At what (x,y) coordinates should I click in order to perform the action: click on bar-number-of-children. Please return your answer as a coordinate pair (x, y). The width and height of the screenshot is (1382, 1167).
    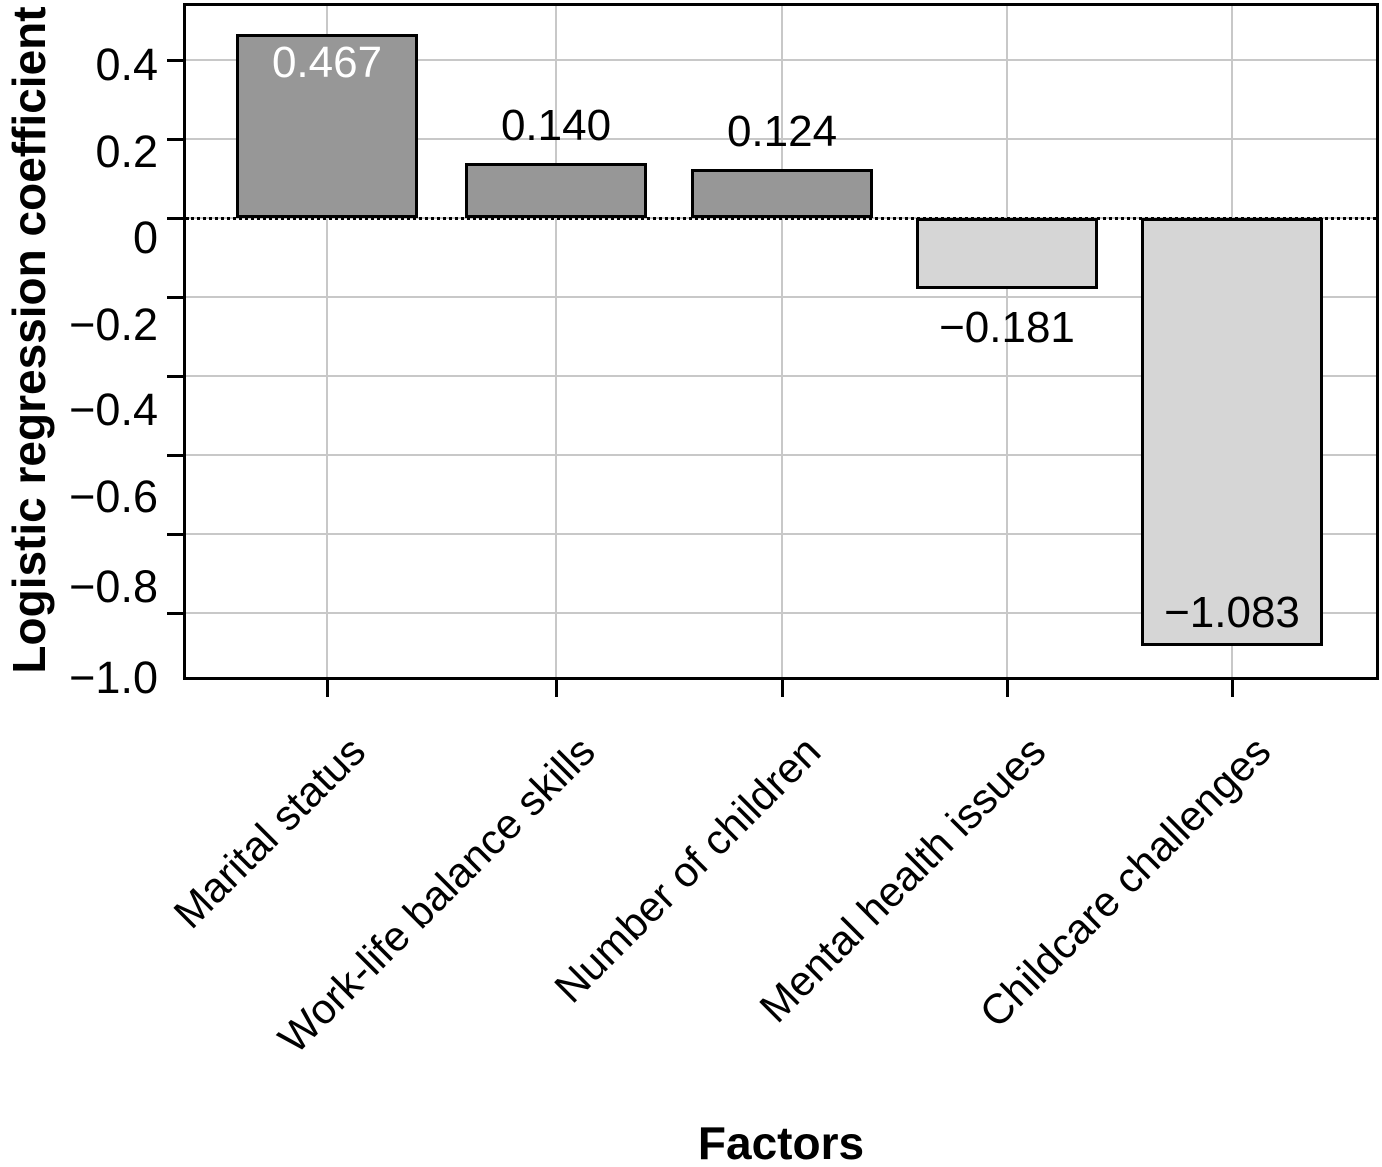
    Looking at the image, I should click on (782, 193).